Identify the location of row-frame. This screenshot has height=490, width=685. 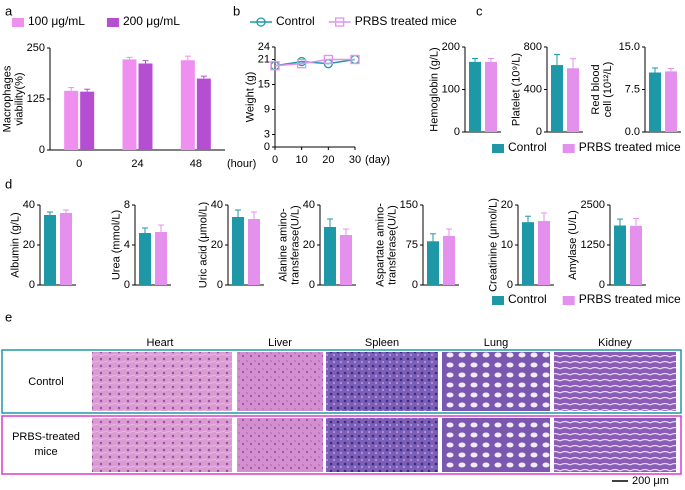
(341, 445).